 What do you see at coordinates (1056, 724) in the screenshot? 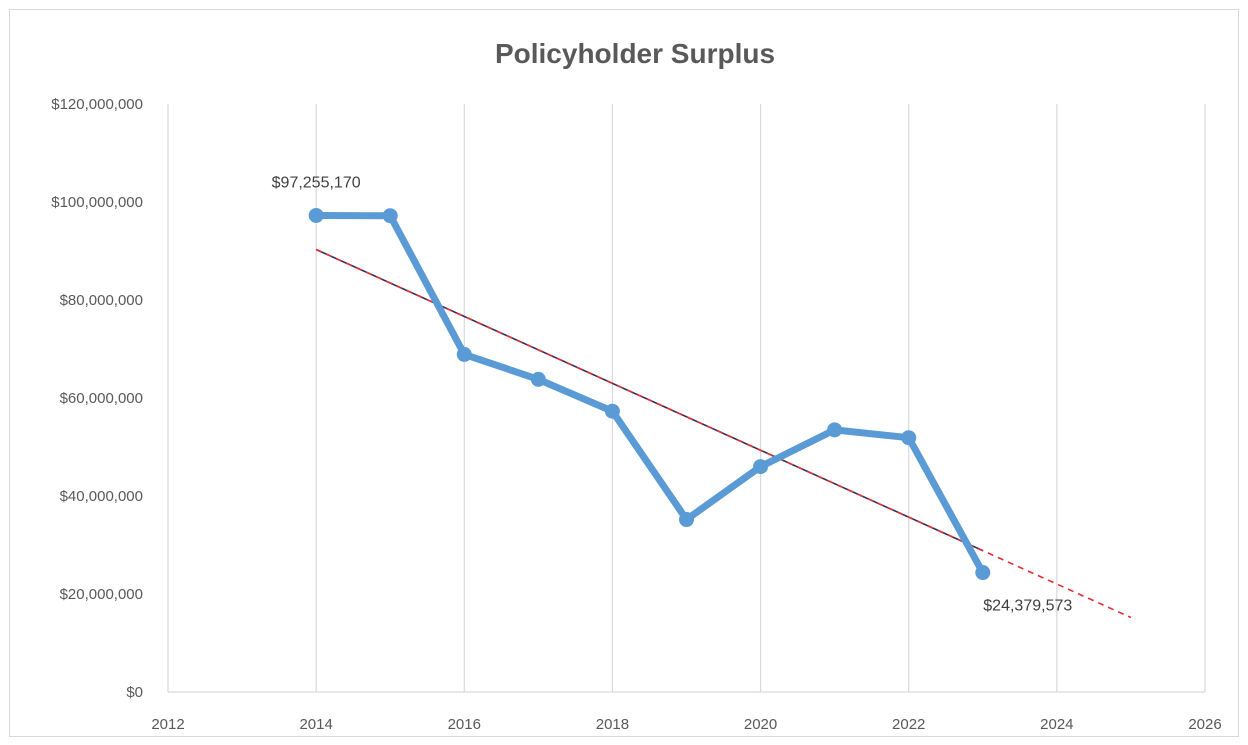
I see `x-tick-label: 2024` at bounding box center [1056, 724].